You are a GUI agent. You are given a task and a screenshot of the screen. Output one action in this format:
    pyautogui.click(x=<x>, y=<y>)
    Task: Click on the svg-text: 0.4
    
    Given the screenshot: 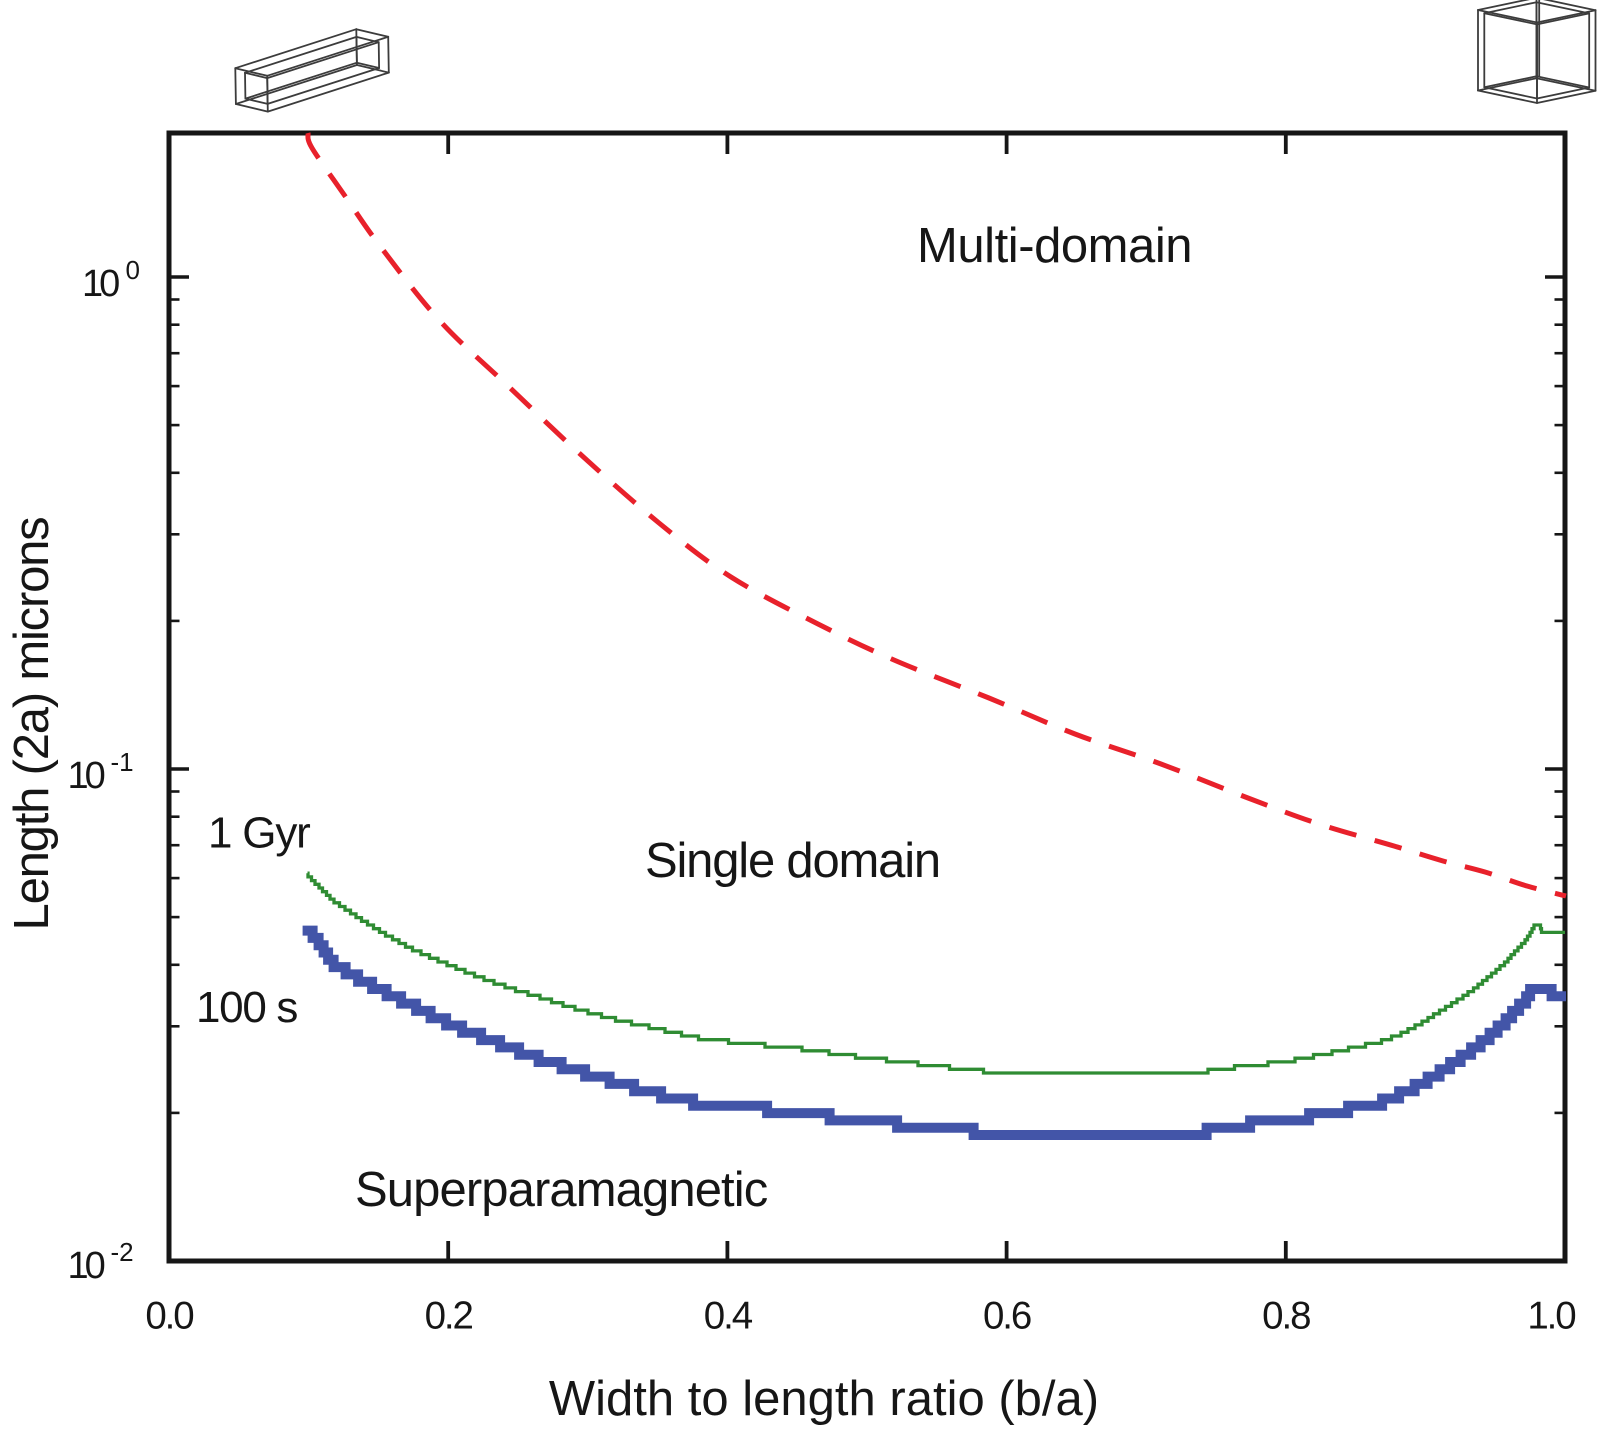 What is the action you would take?
    pyautogui.click(x=728, y=1316)
    